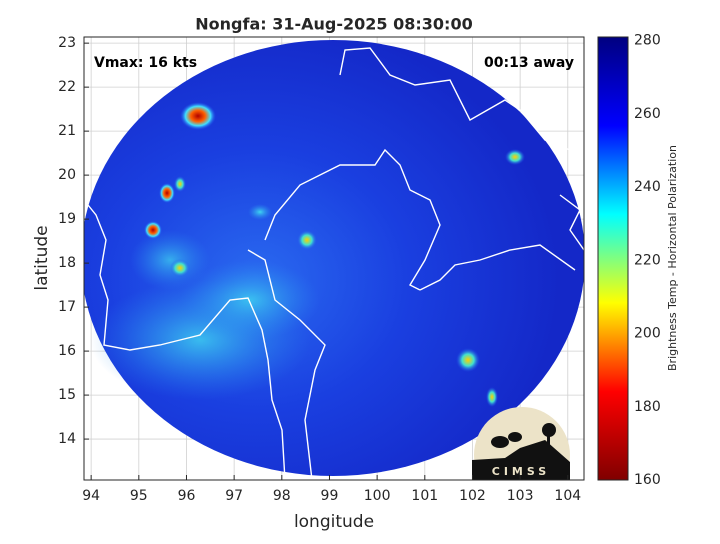 The width and height of the screenshot is (720, 544). What do you see at coordinates (647, 260) in the screenshot?
I see `colorbar-tick-label: 220` at bounding box center [647, 260].